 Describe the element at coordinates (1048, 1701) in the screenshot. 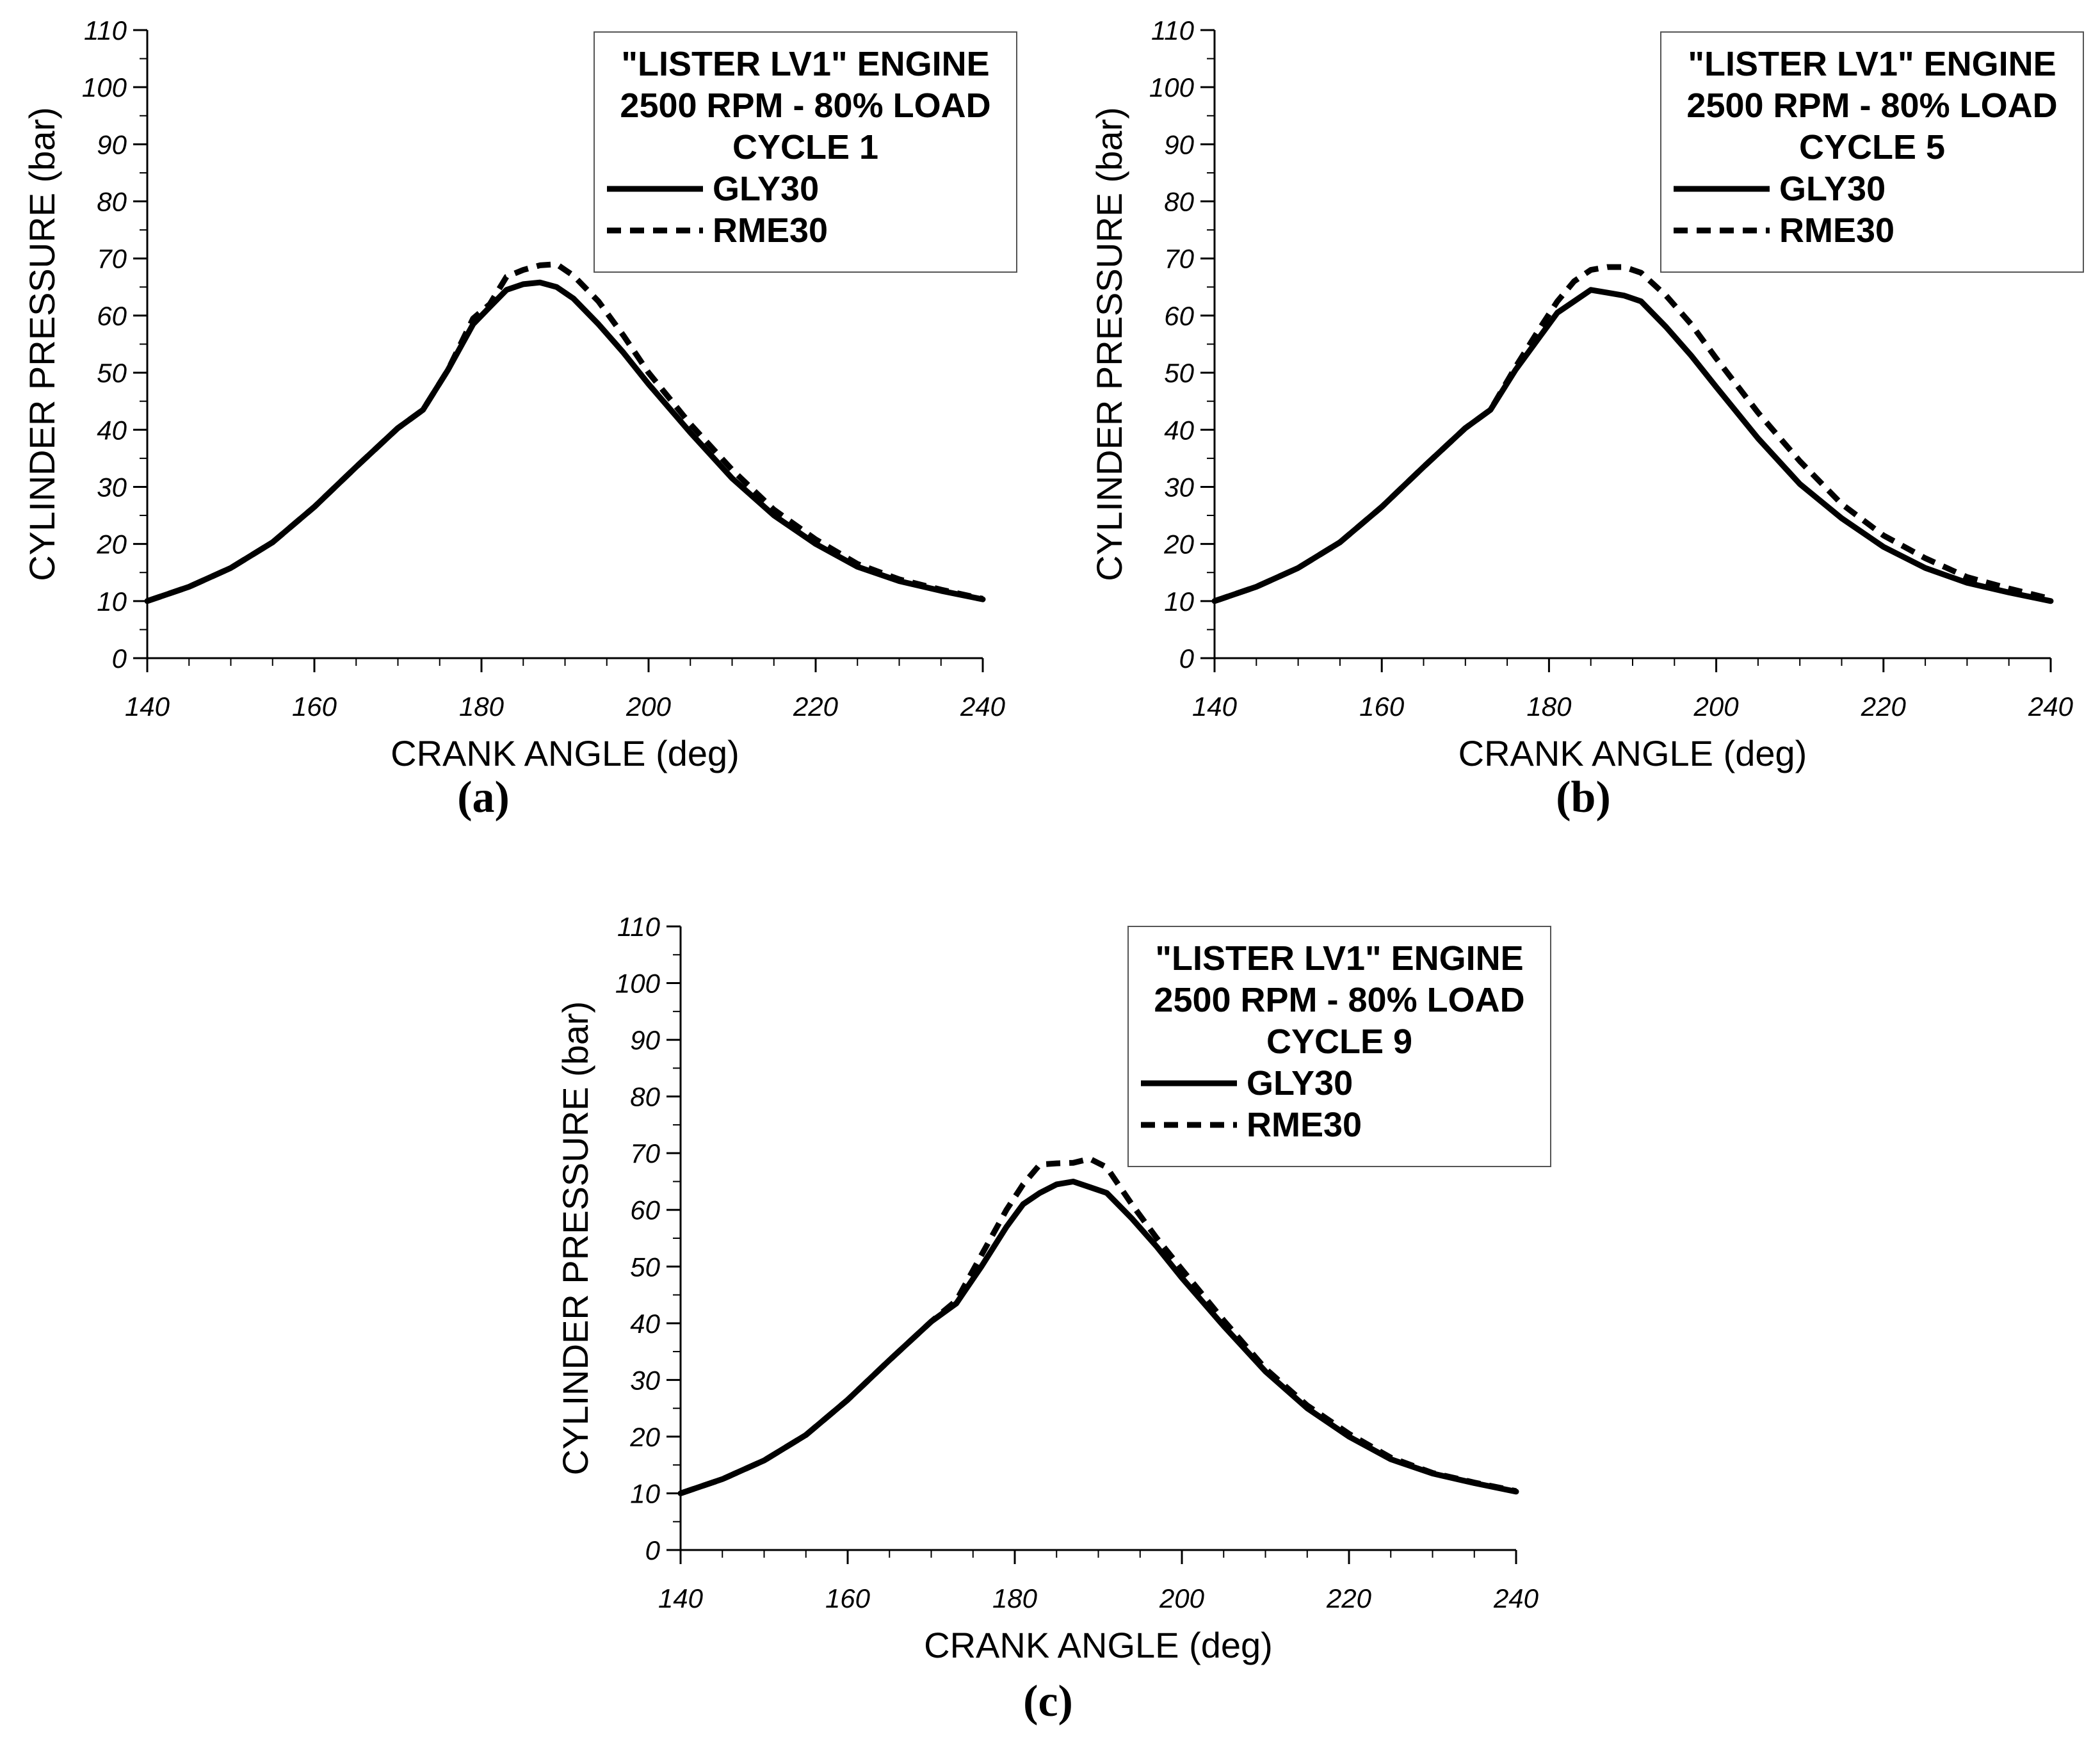

I see `panel-label: (c)` at that location.